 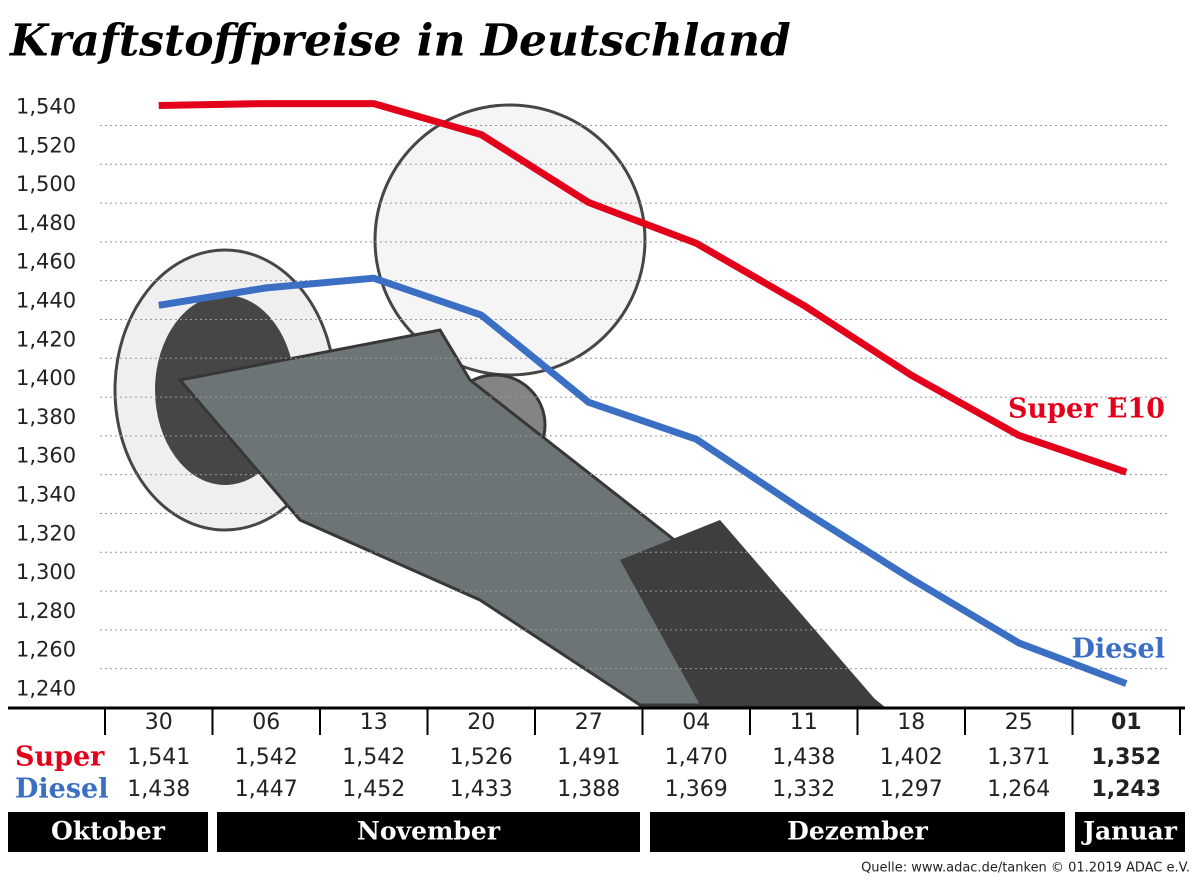 I want to click on table-value: 1,352, so click(x=1126, y=757).